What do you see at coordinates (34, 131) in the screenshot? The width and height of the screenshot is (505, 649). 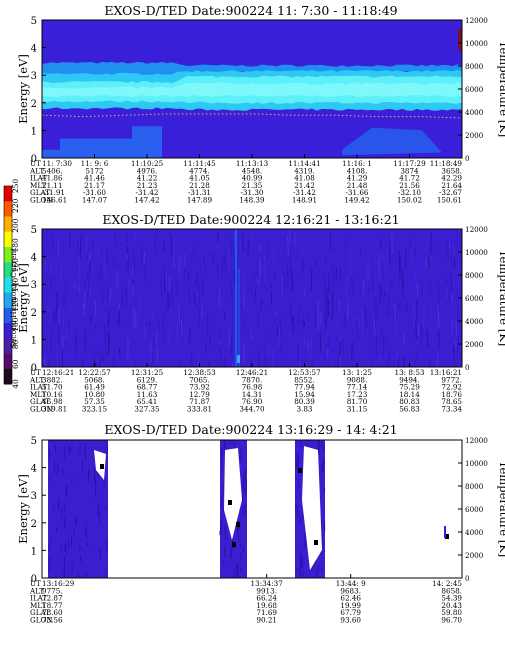 I see `ytick-label-left: 1` at bounding box center [34, 131].